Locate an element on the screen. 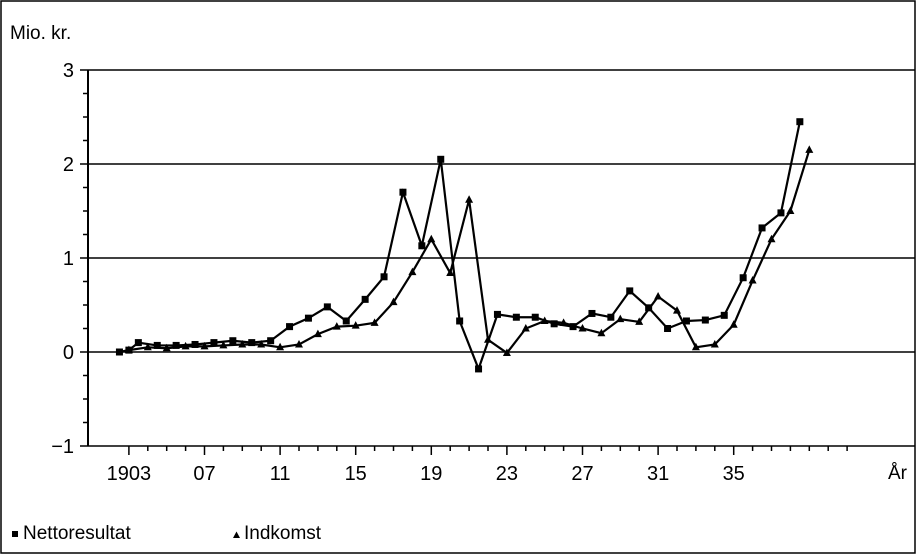 Image resolution: width=916 pixels, height=559 pixels. y-ticks: −1 0 1 2 3 is located at coordinates (69, 259).